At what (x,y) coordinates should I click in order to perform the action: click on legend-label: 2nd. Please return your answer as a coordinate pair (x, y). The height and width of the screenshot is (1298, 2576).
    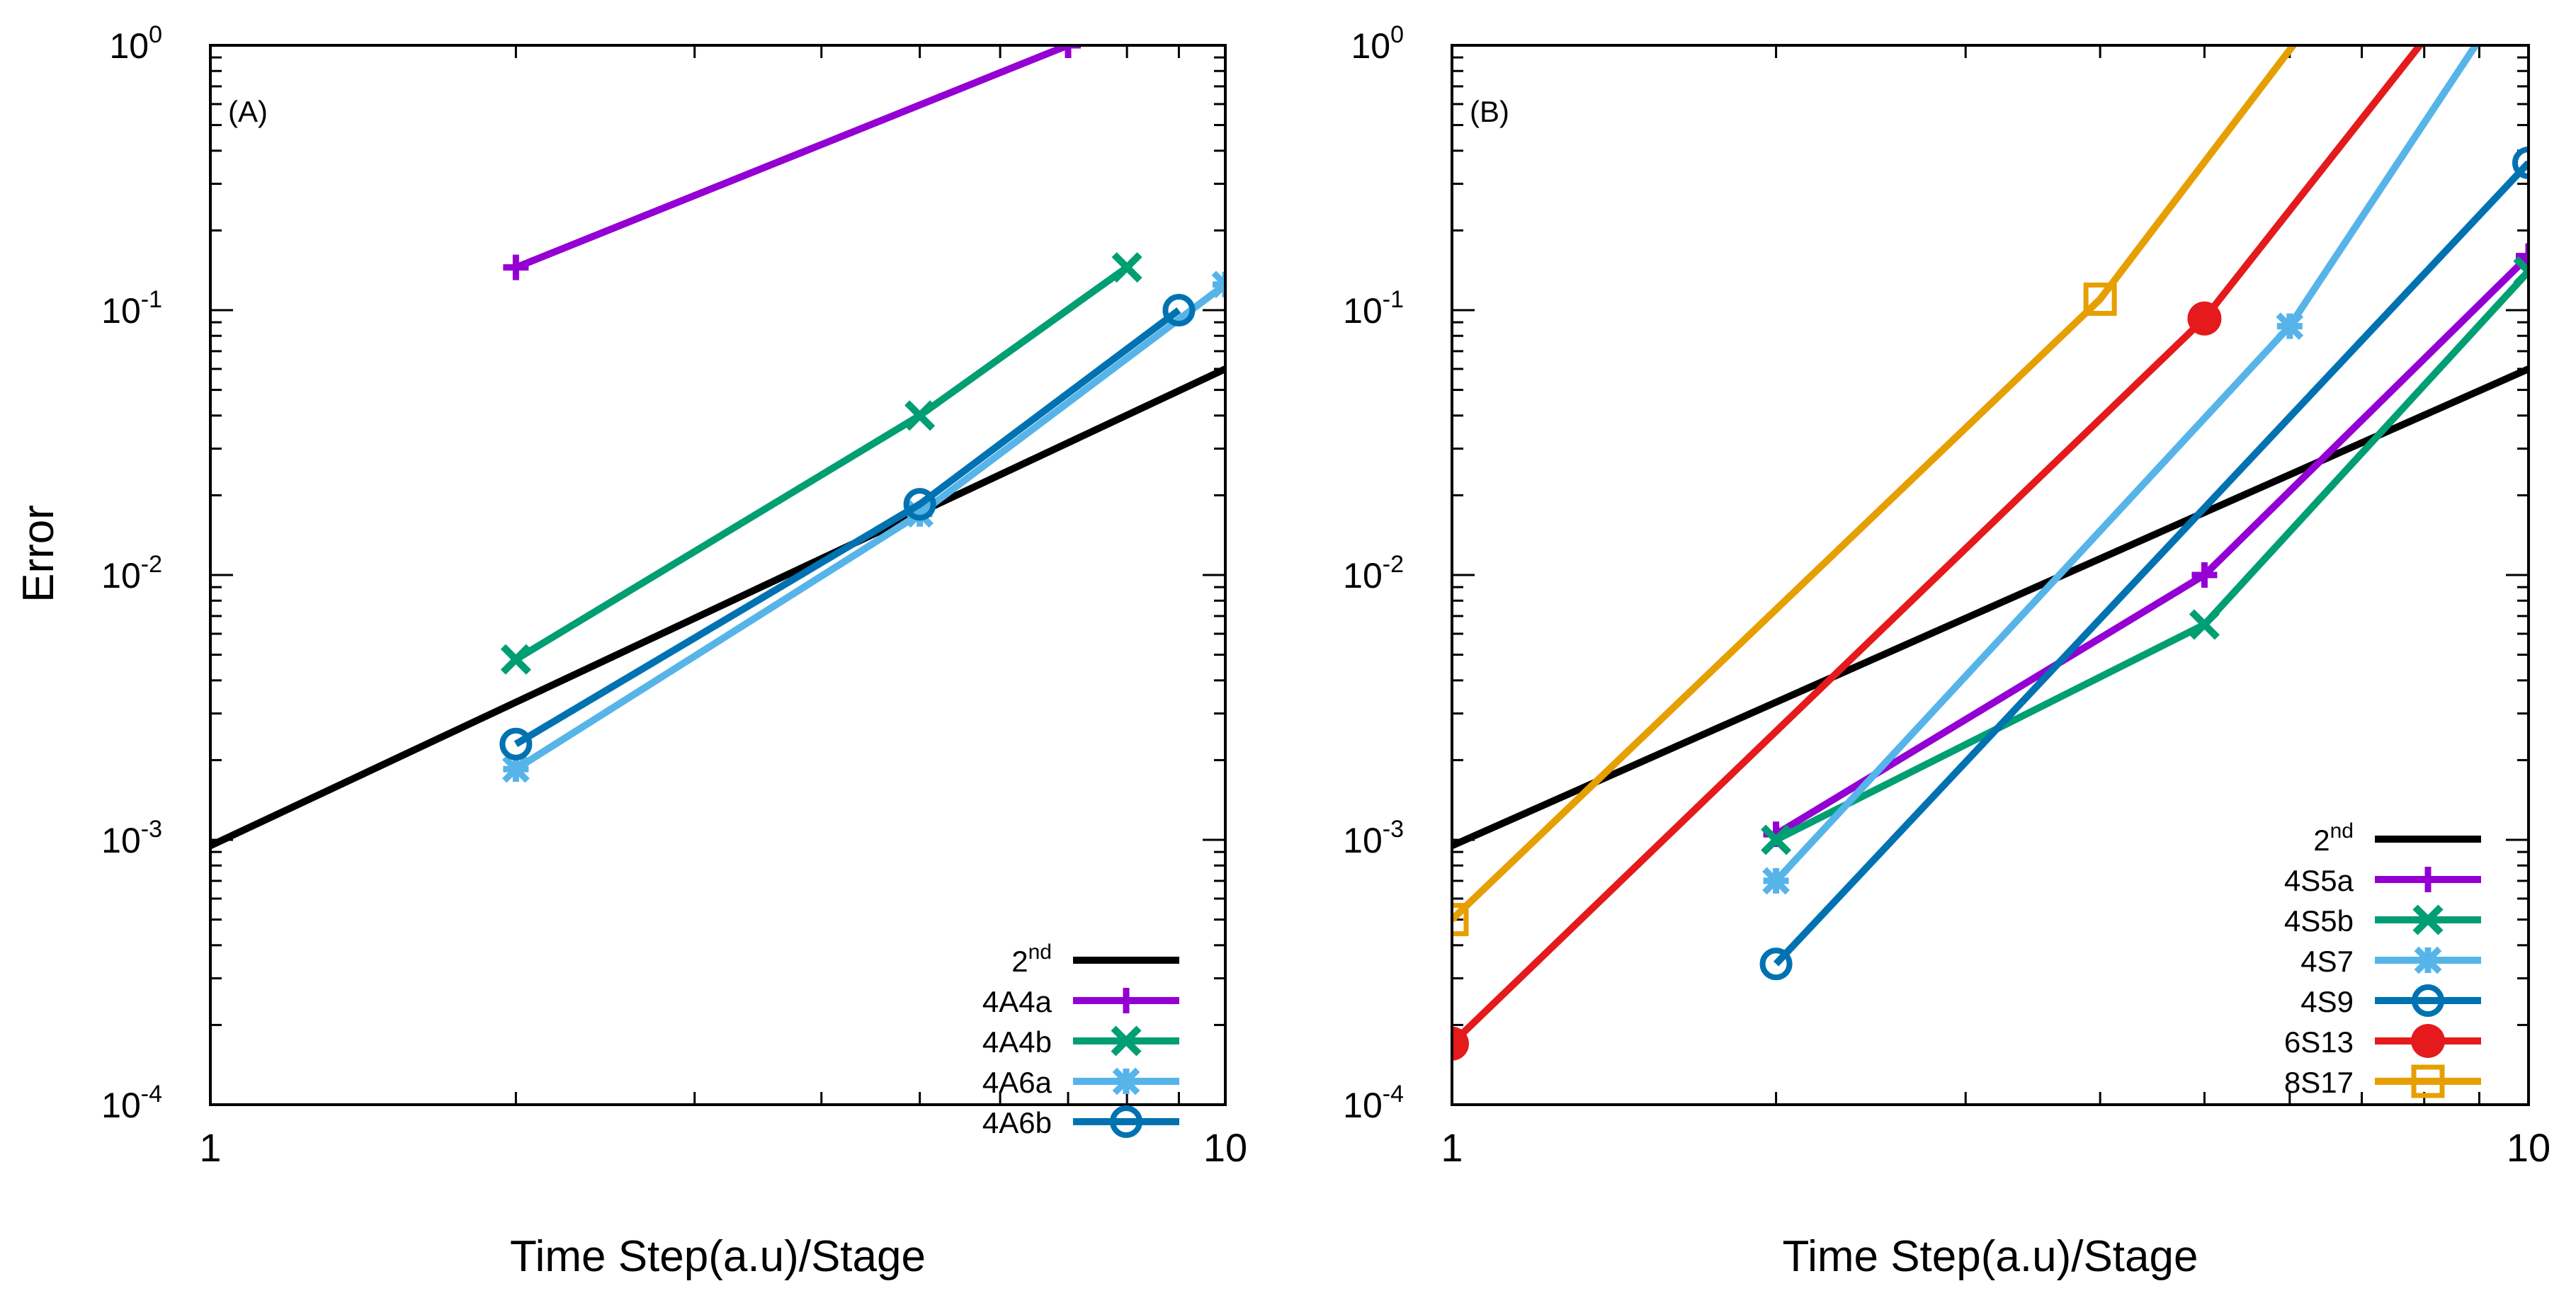
    Looking at the image, I should click on (1031, 959).